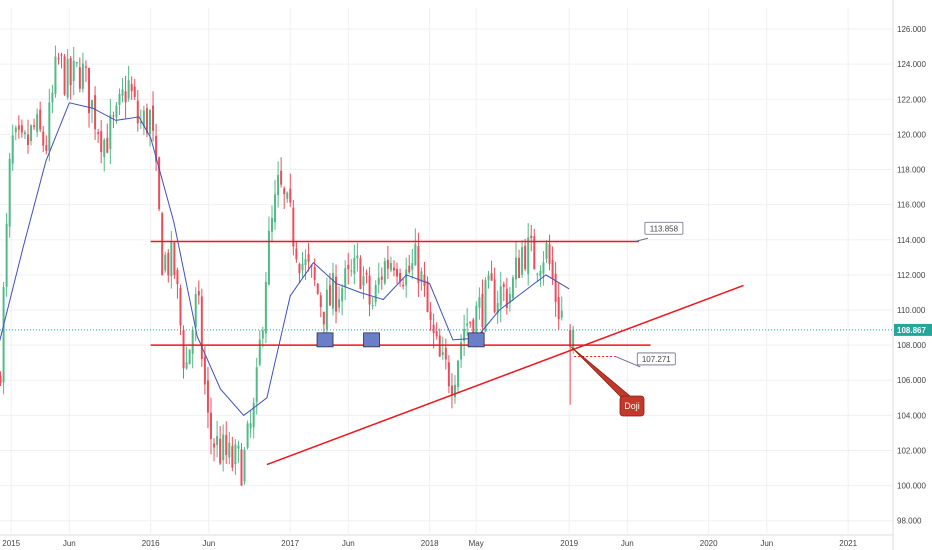  I want to click on y-tick-label: 116.000, so click(911, 205).